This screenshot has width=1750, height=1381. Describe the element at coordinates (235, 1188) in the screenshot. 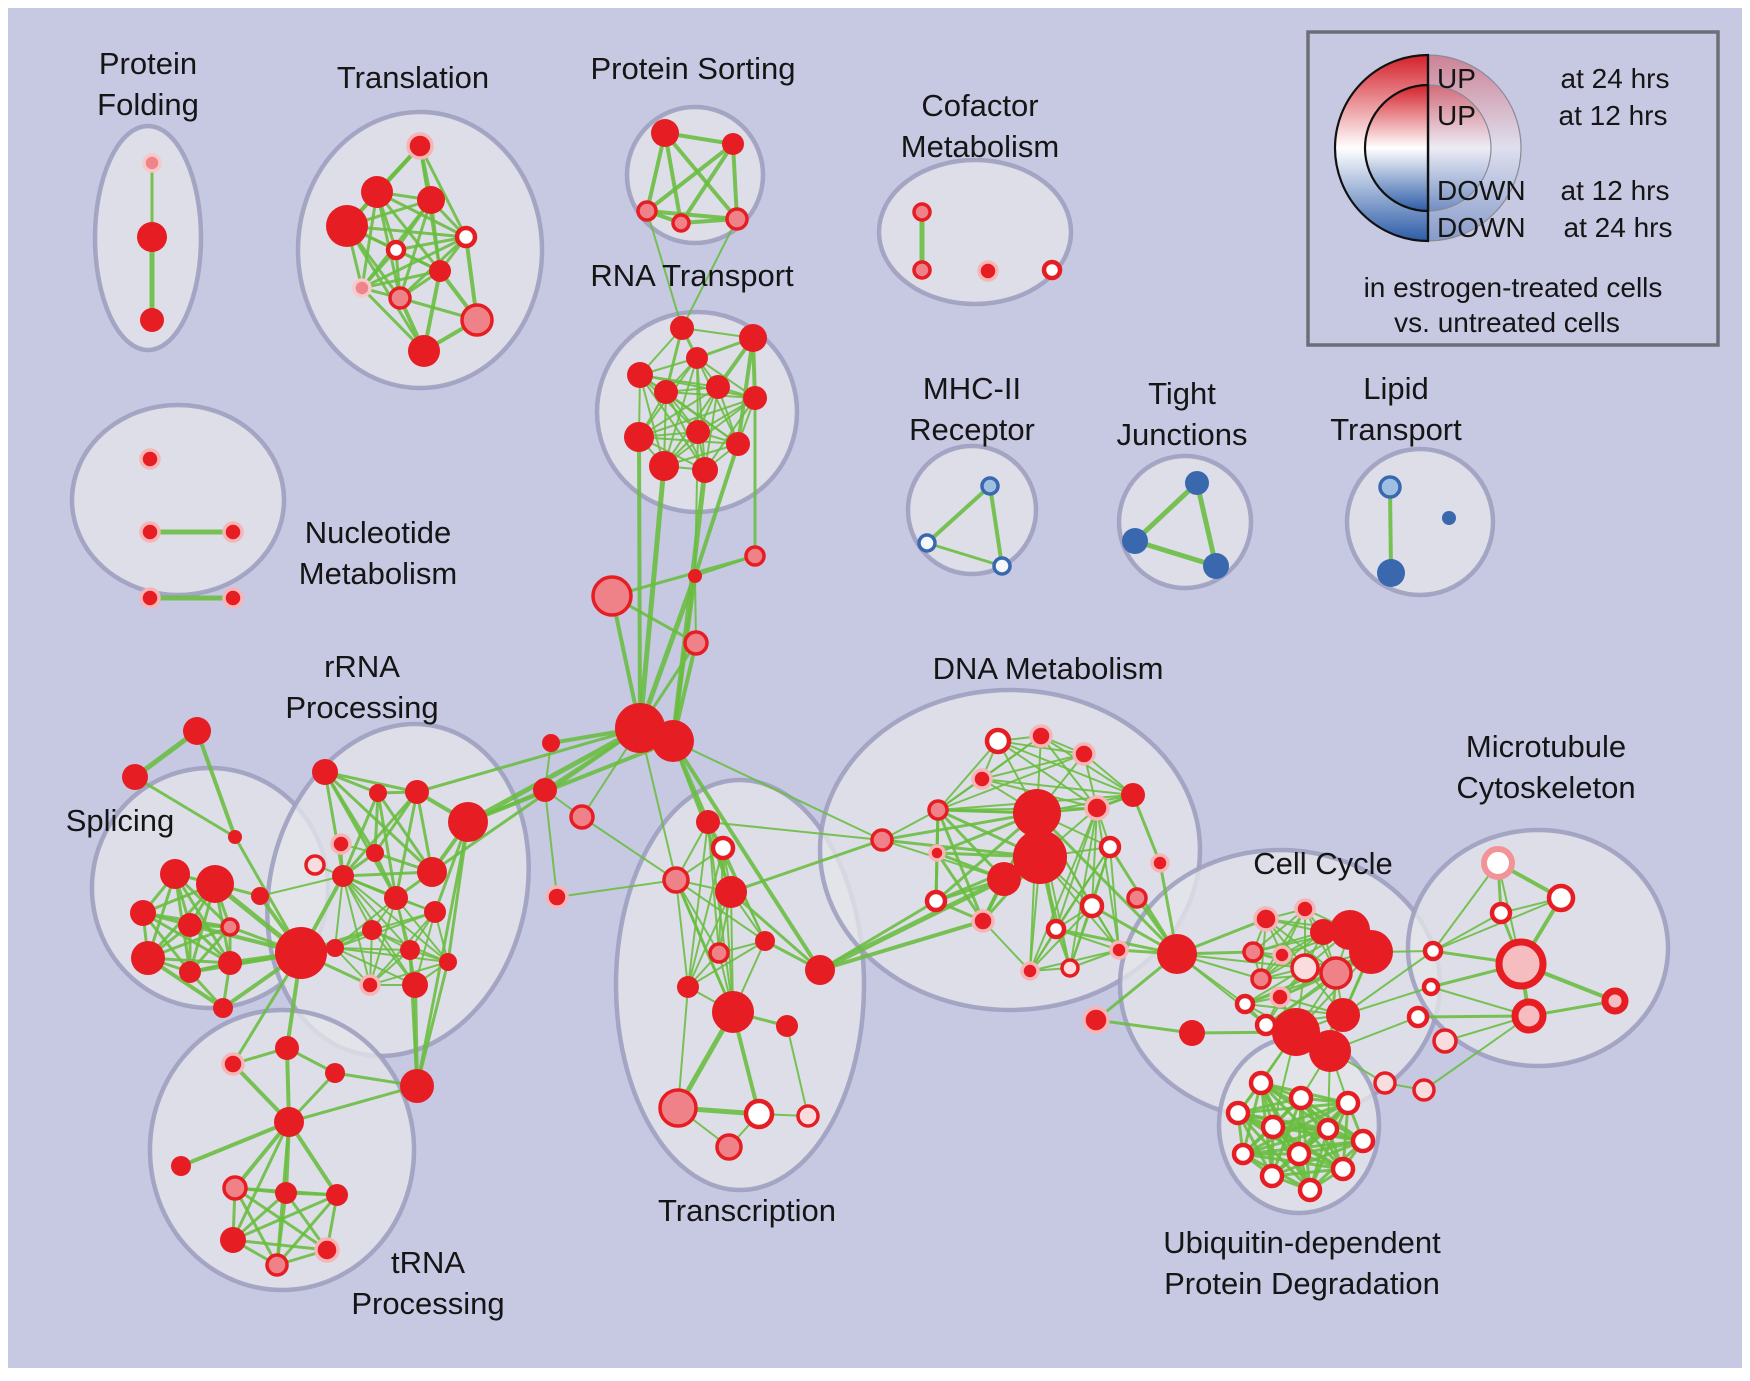

I see `gene-node-tn7` at that location.